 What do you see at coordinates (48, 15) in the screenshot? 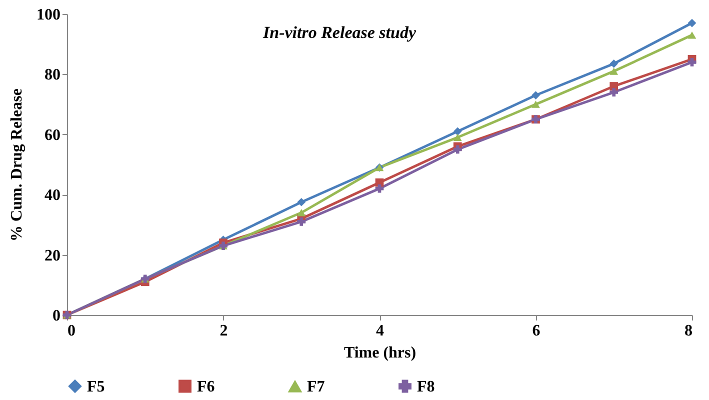
I see `y-tick-label: 100` at bounding box center [48, 15].